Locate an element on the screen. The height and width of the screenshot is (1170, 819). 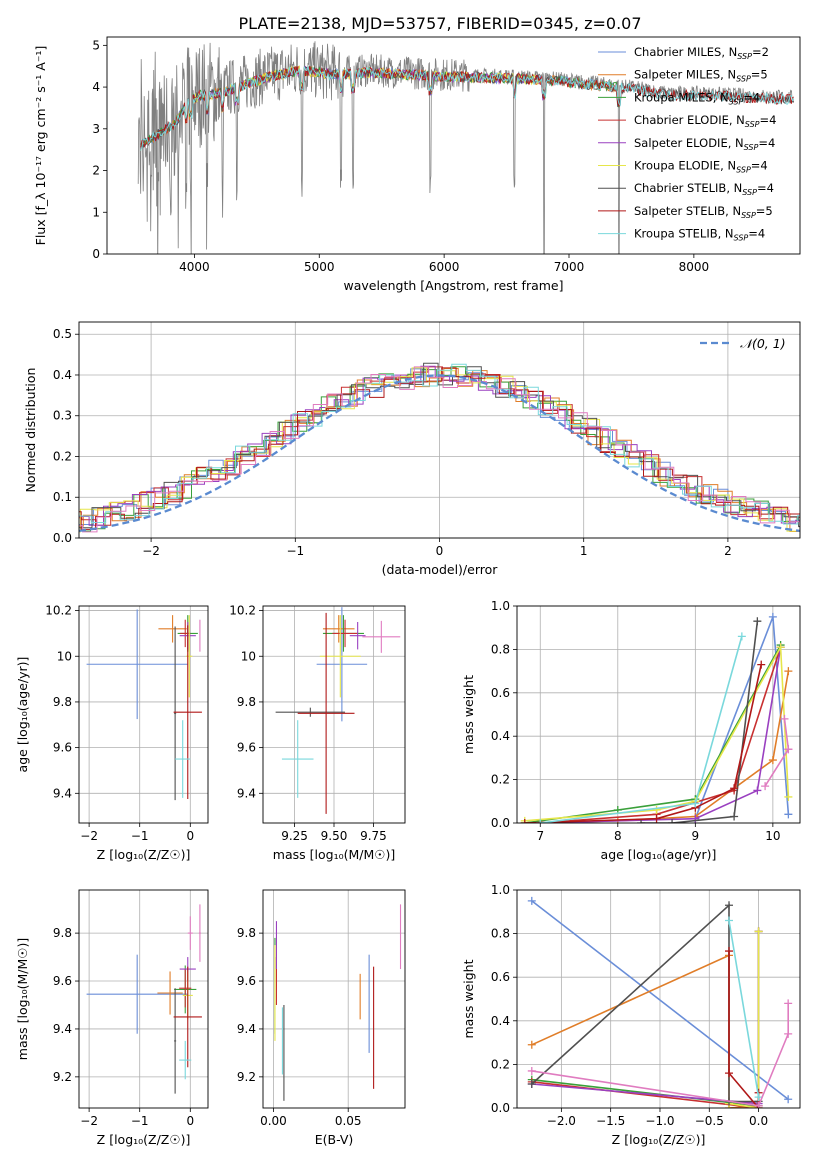
histogram-salpeter-miles is located at coordinates (439, 450).